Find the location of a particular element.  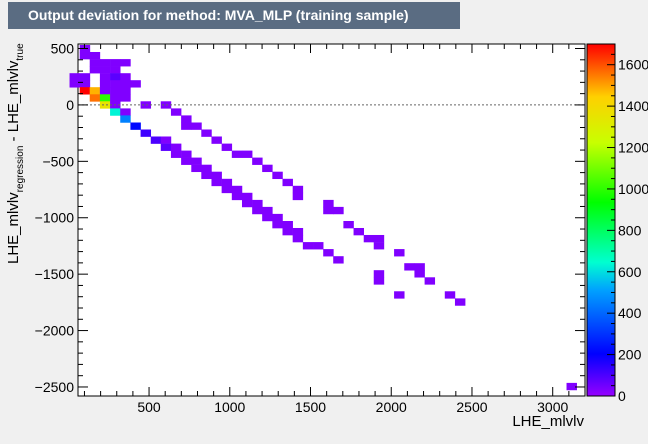

z-tick-label: 0 is located at coordinates (622, 396).